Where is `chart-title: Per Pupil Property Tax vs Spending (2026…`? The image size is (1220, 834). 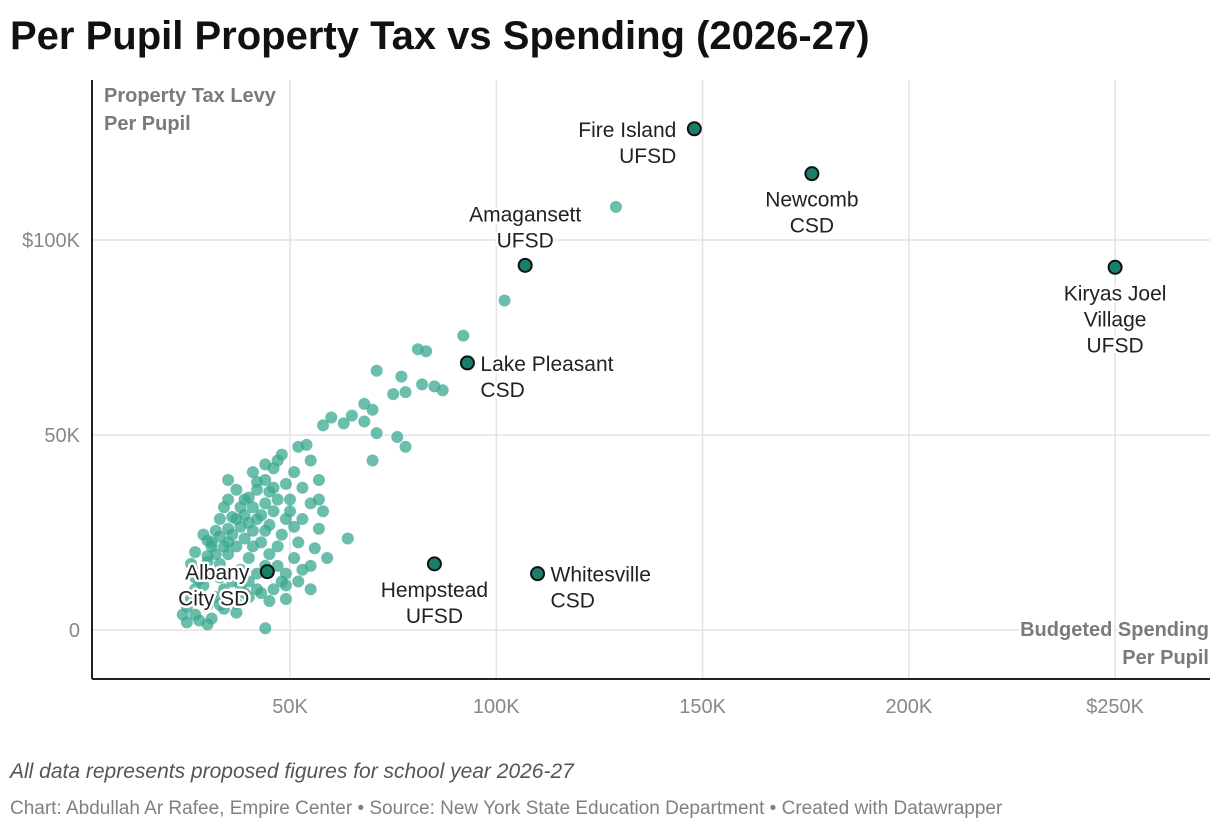 chart-title: Per Pupil Property Tax vs Spending (2026… is located at coordinates (440, 36).